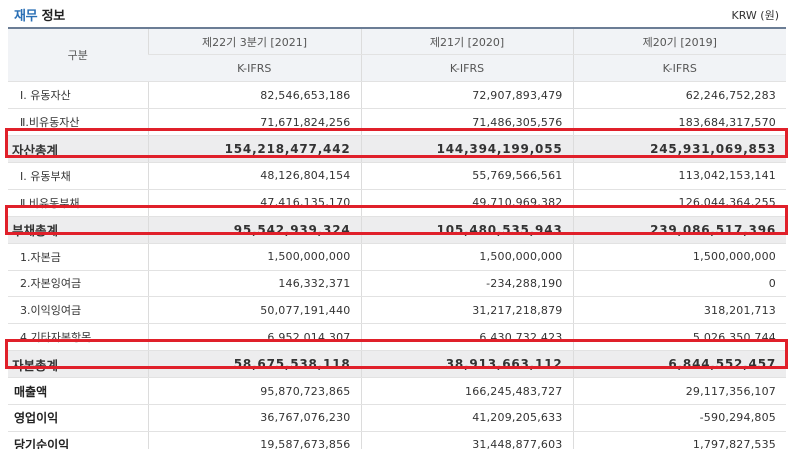  I want to click on cell-value: 113,042,153,141, so click(679, 176).